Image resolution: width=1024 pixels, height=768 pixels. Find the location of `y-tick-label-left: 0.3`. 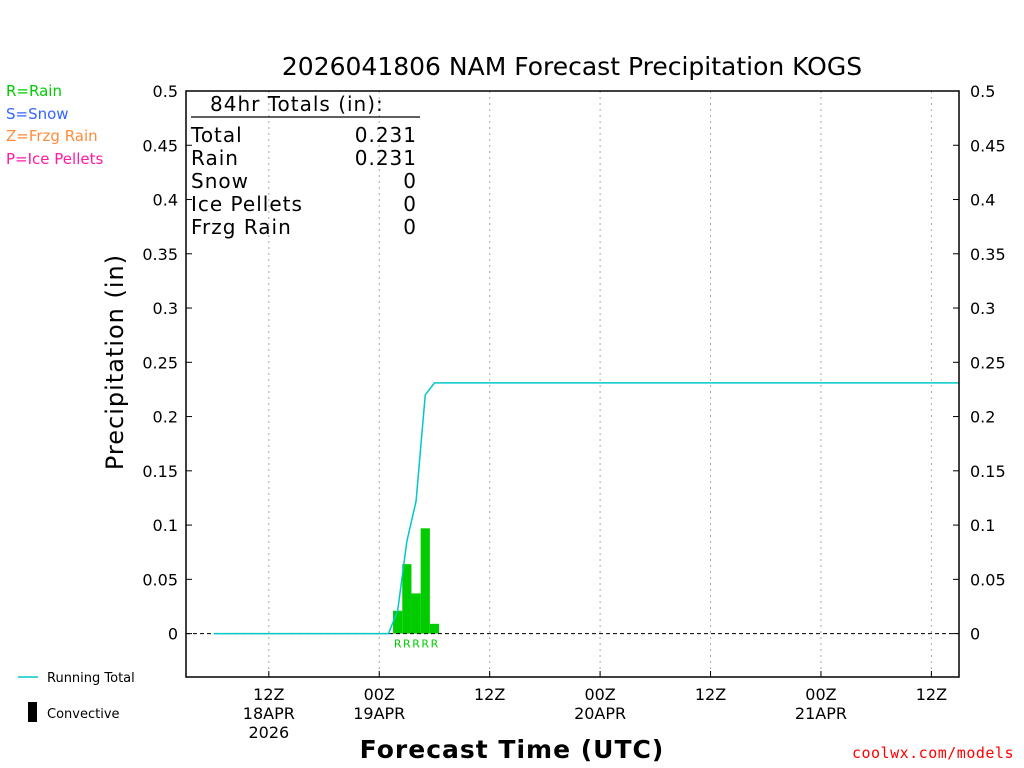

y-tick-label-left: 0.3 is located at coordinates (165, 308).